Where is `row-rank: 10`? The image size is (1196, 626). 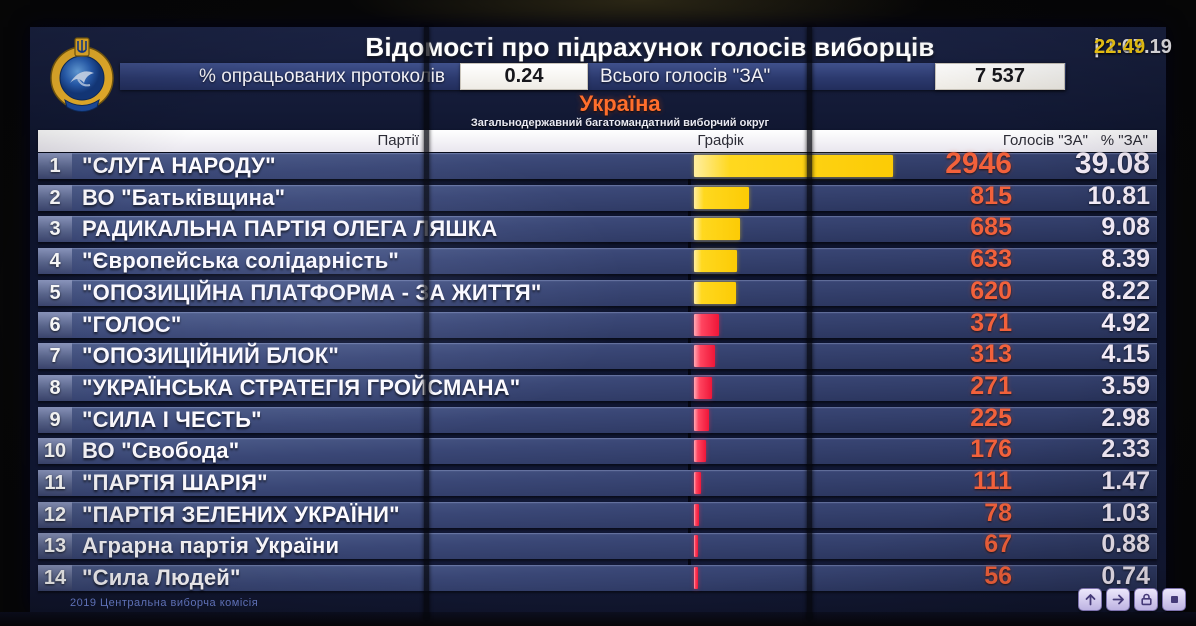
row-rank: 10 is located at coordinates (55, 451).